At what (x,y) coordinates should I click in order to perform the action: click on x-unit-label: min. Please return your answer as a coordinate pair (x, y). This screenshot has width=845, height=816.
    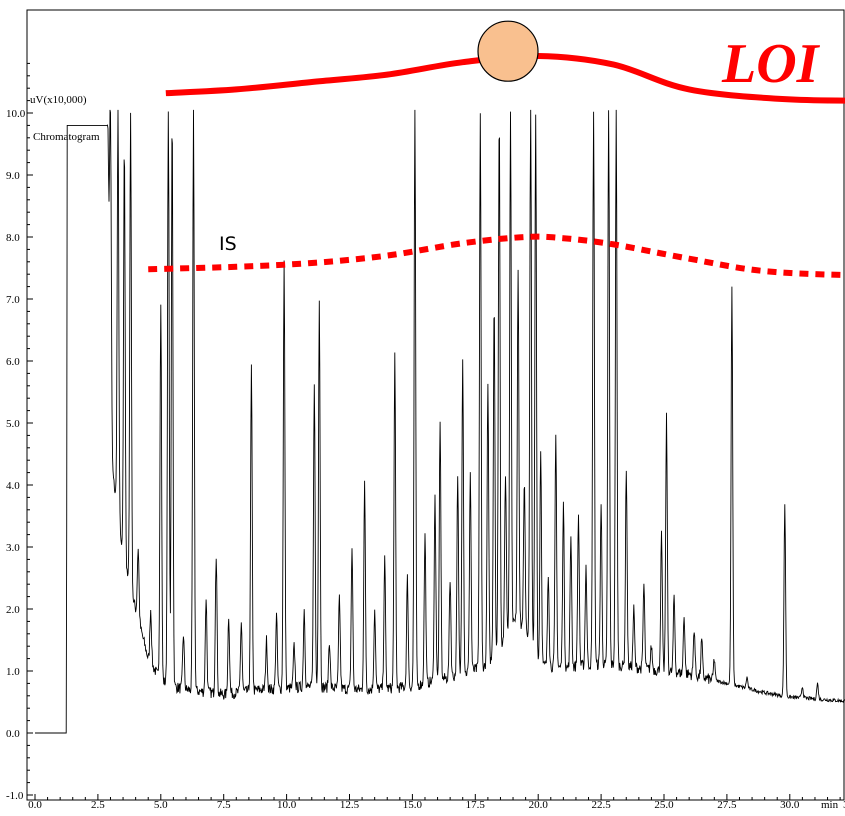
    Looking at the image, I should click on (830, 805).